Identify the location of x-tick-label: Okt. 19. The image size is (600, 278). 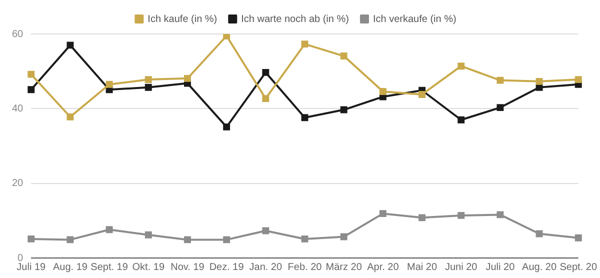
(148, 267).